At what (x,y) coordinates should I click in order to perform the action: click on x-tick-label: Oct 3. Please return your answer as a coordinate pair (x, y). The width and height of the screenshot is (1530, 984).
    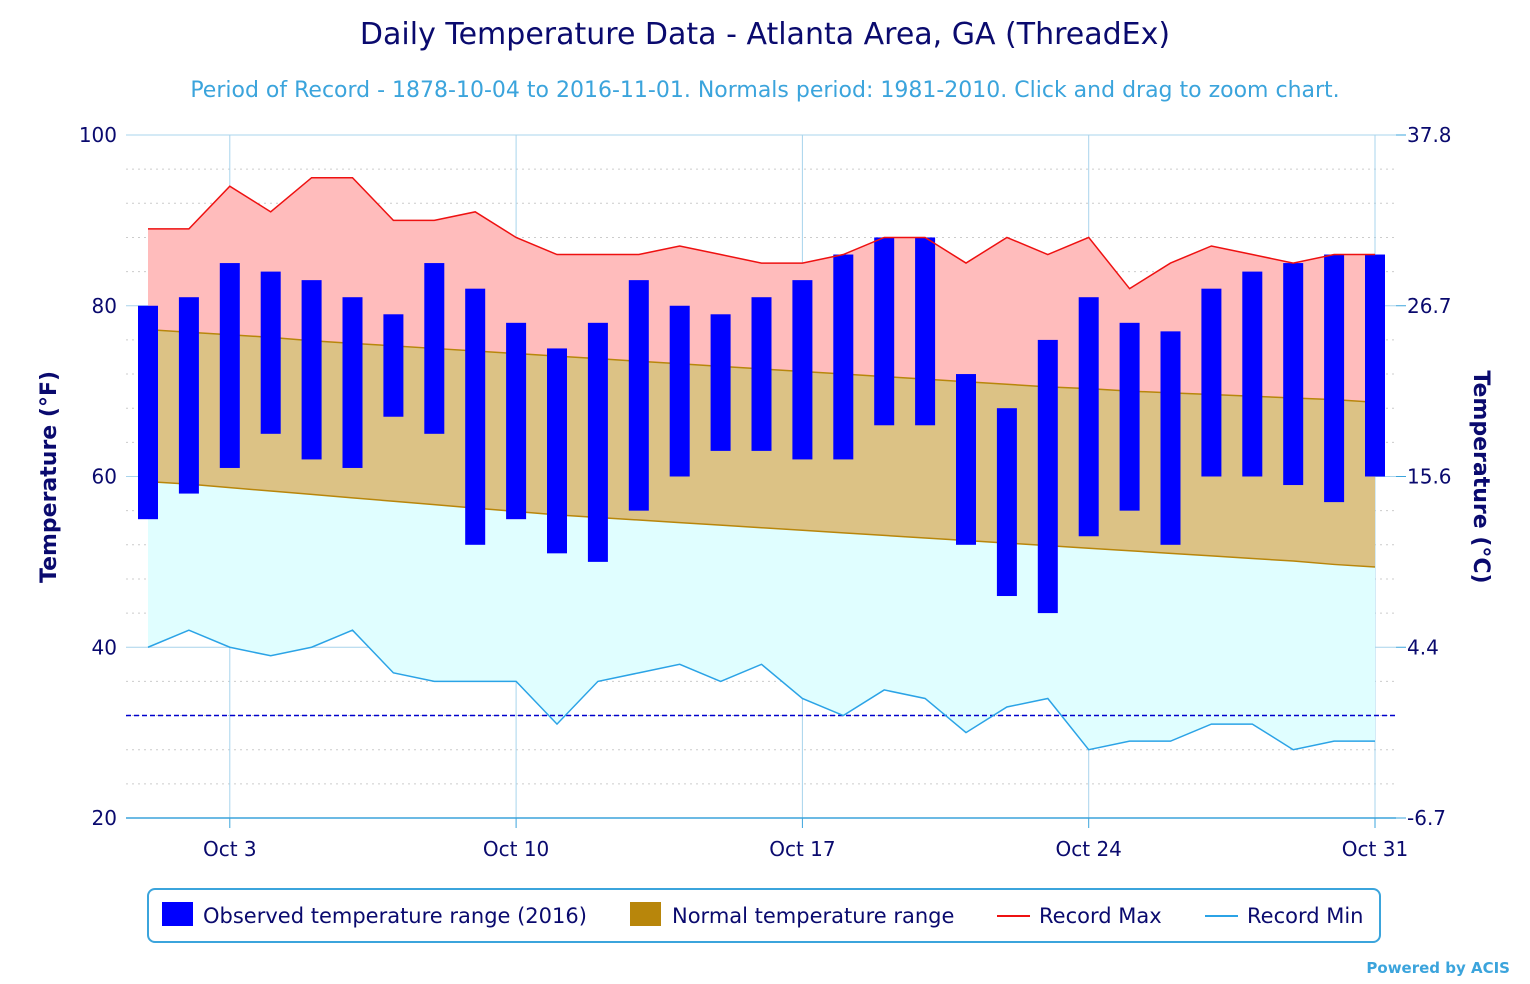
    Looking at the image, I should click on (230, 849).